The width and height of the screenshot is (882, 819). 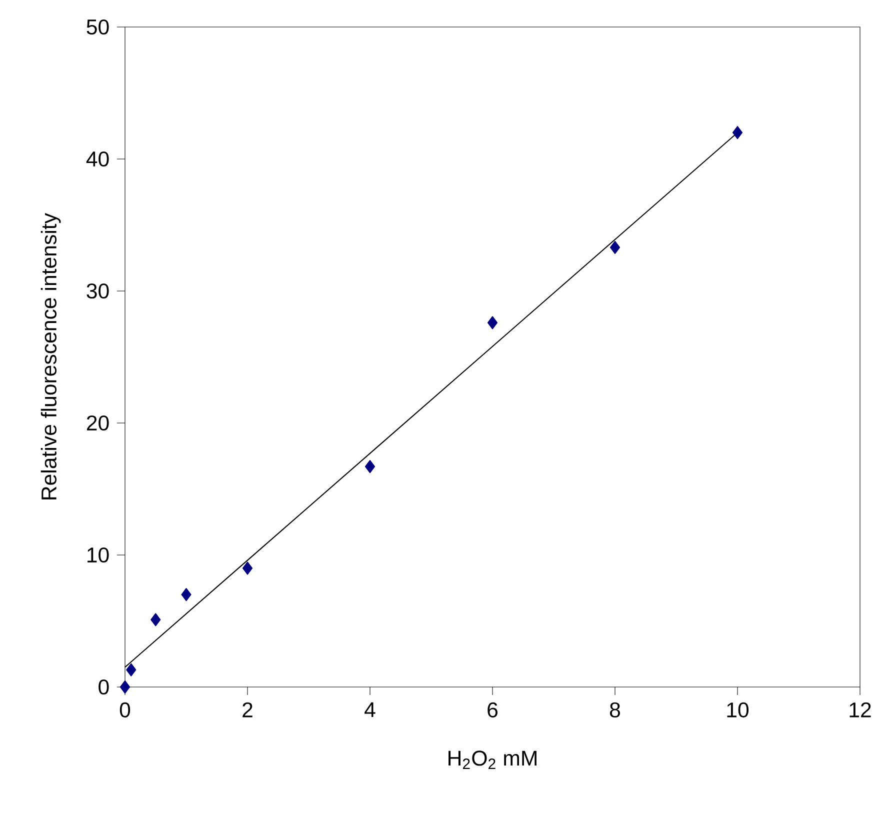 I want to click on y-axis-title: Relative fluorescence intensity, so click(x=50, y=356).